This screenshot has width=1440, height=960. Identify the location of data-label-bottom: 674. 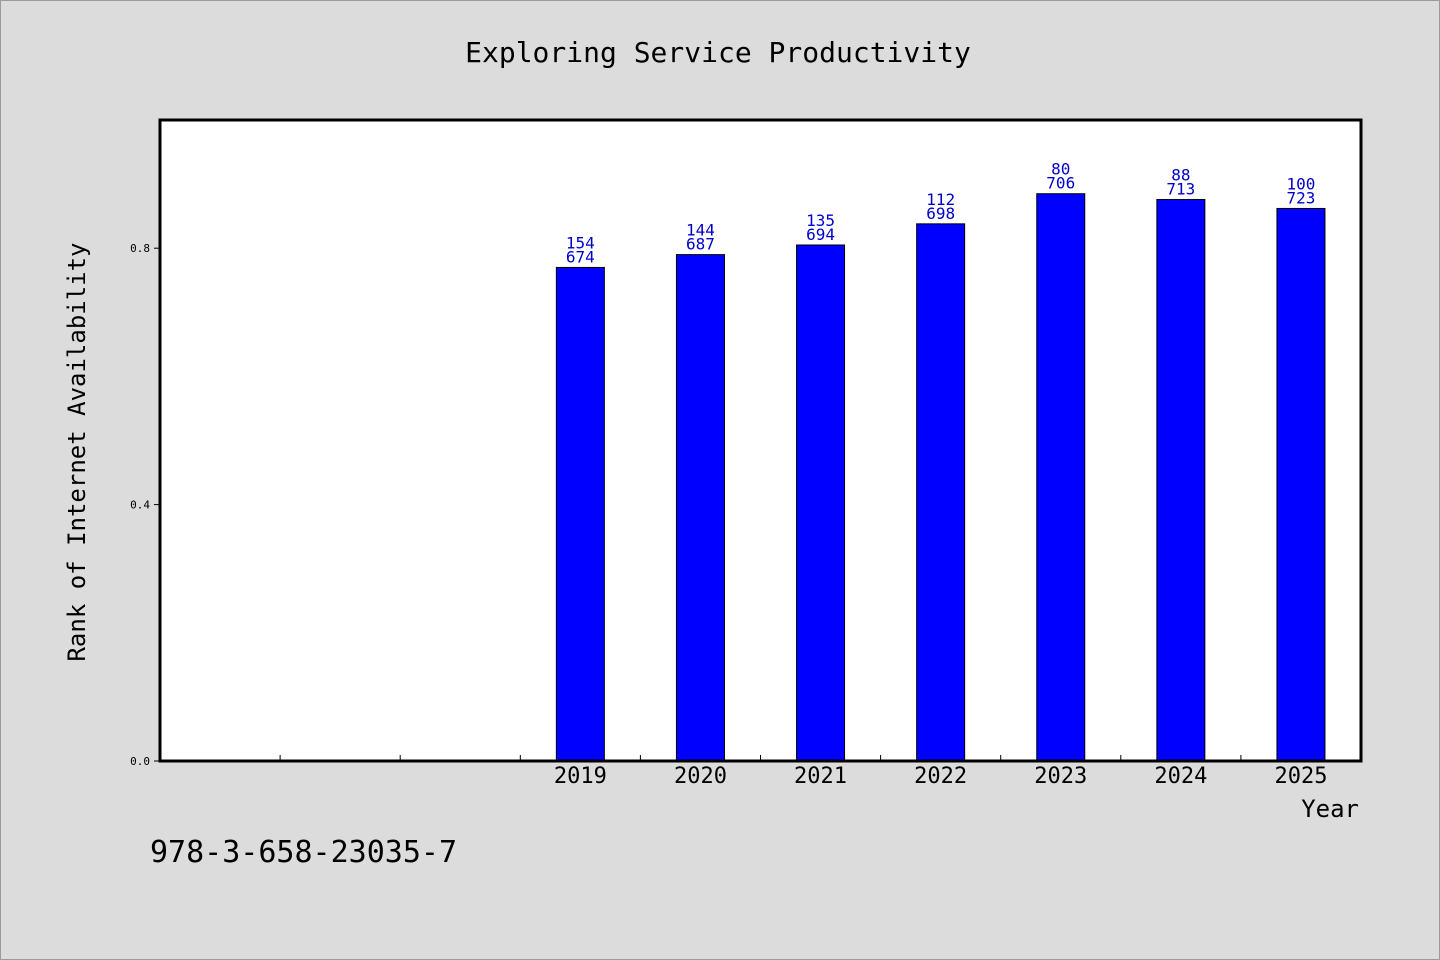
(580, 256).